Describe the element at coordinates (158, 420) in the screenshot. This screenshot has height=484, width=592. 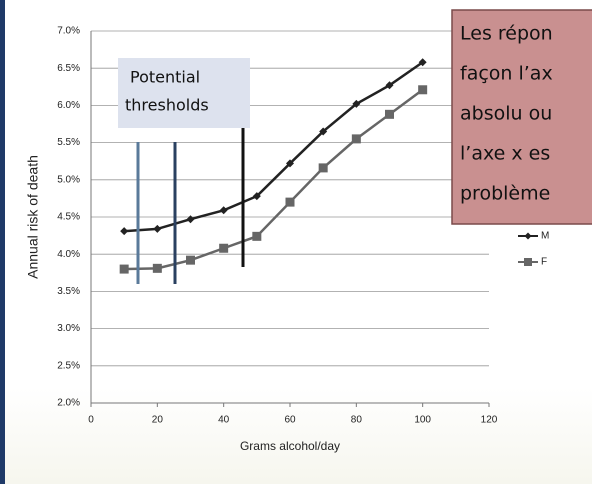
I see `x-tick-label: 20` at that location.